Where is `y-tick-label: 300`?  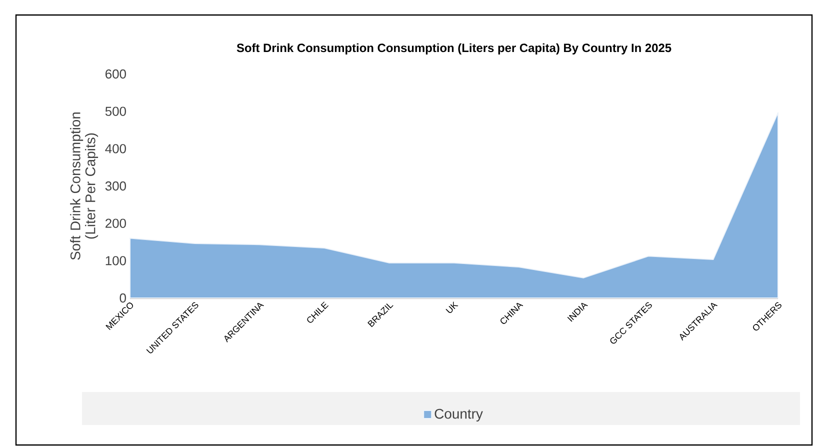
y-tick-label: 300 is located at coordinates (115, 186).